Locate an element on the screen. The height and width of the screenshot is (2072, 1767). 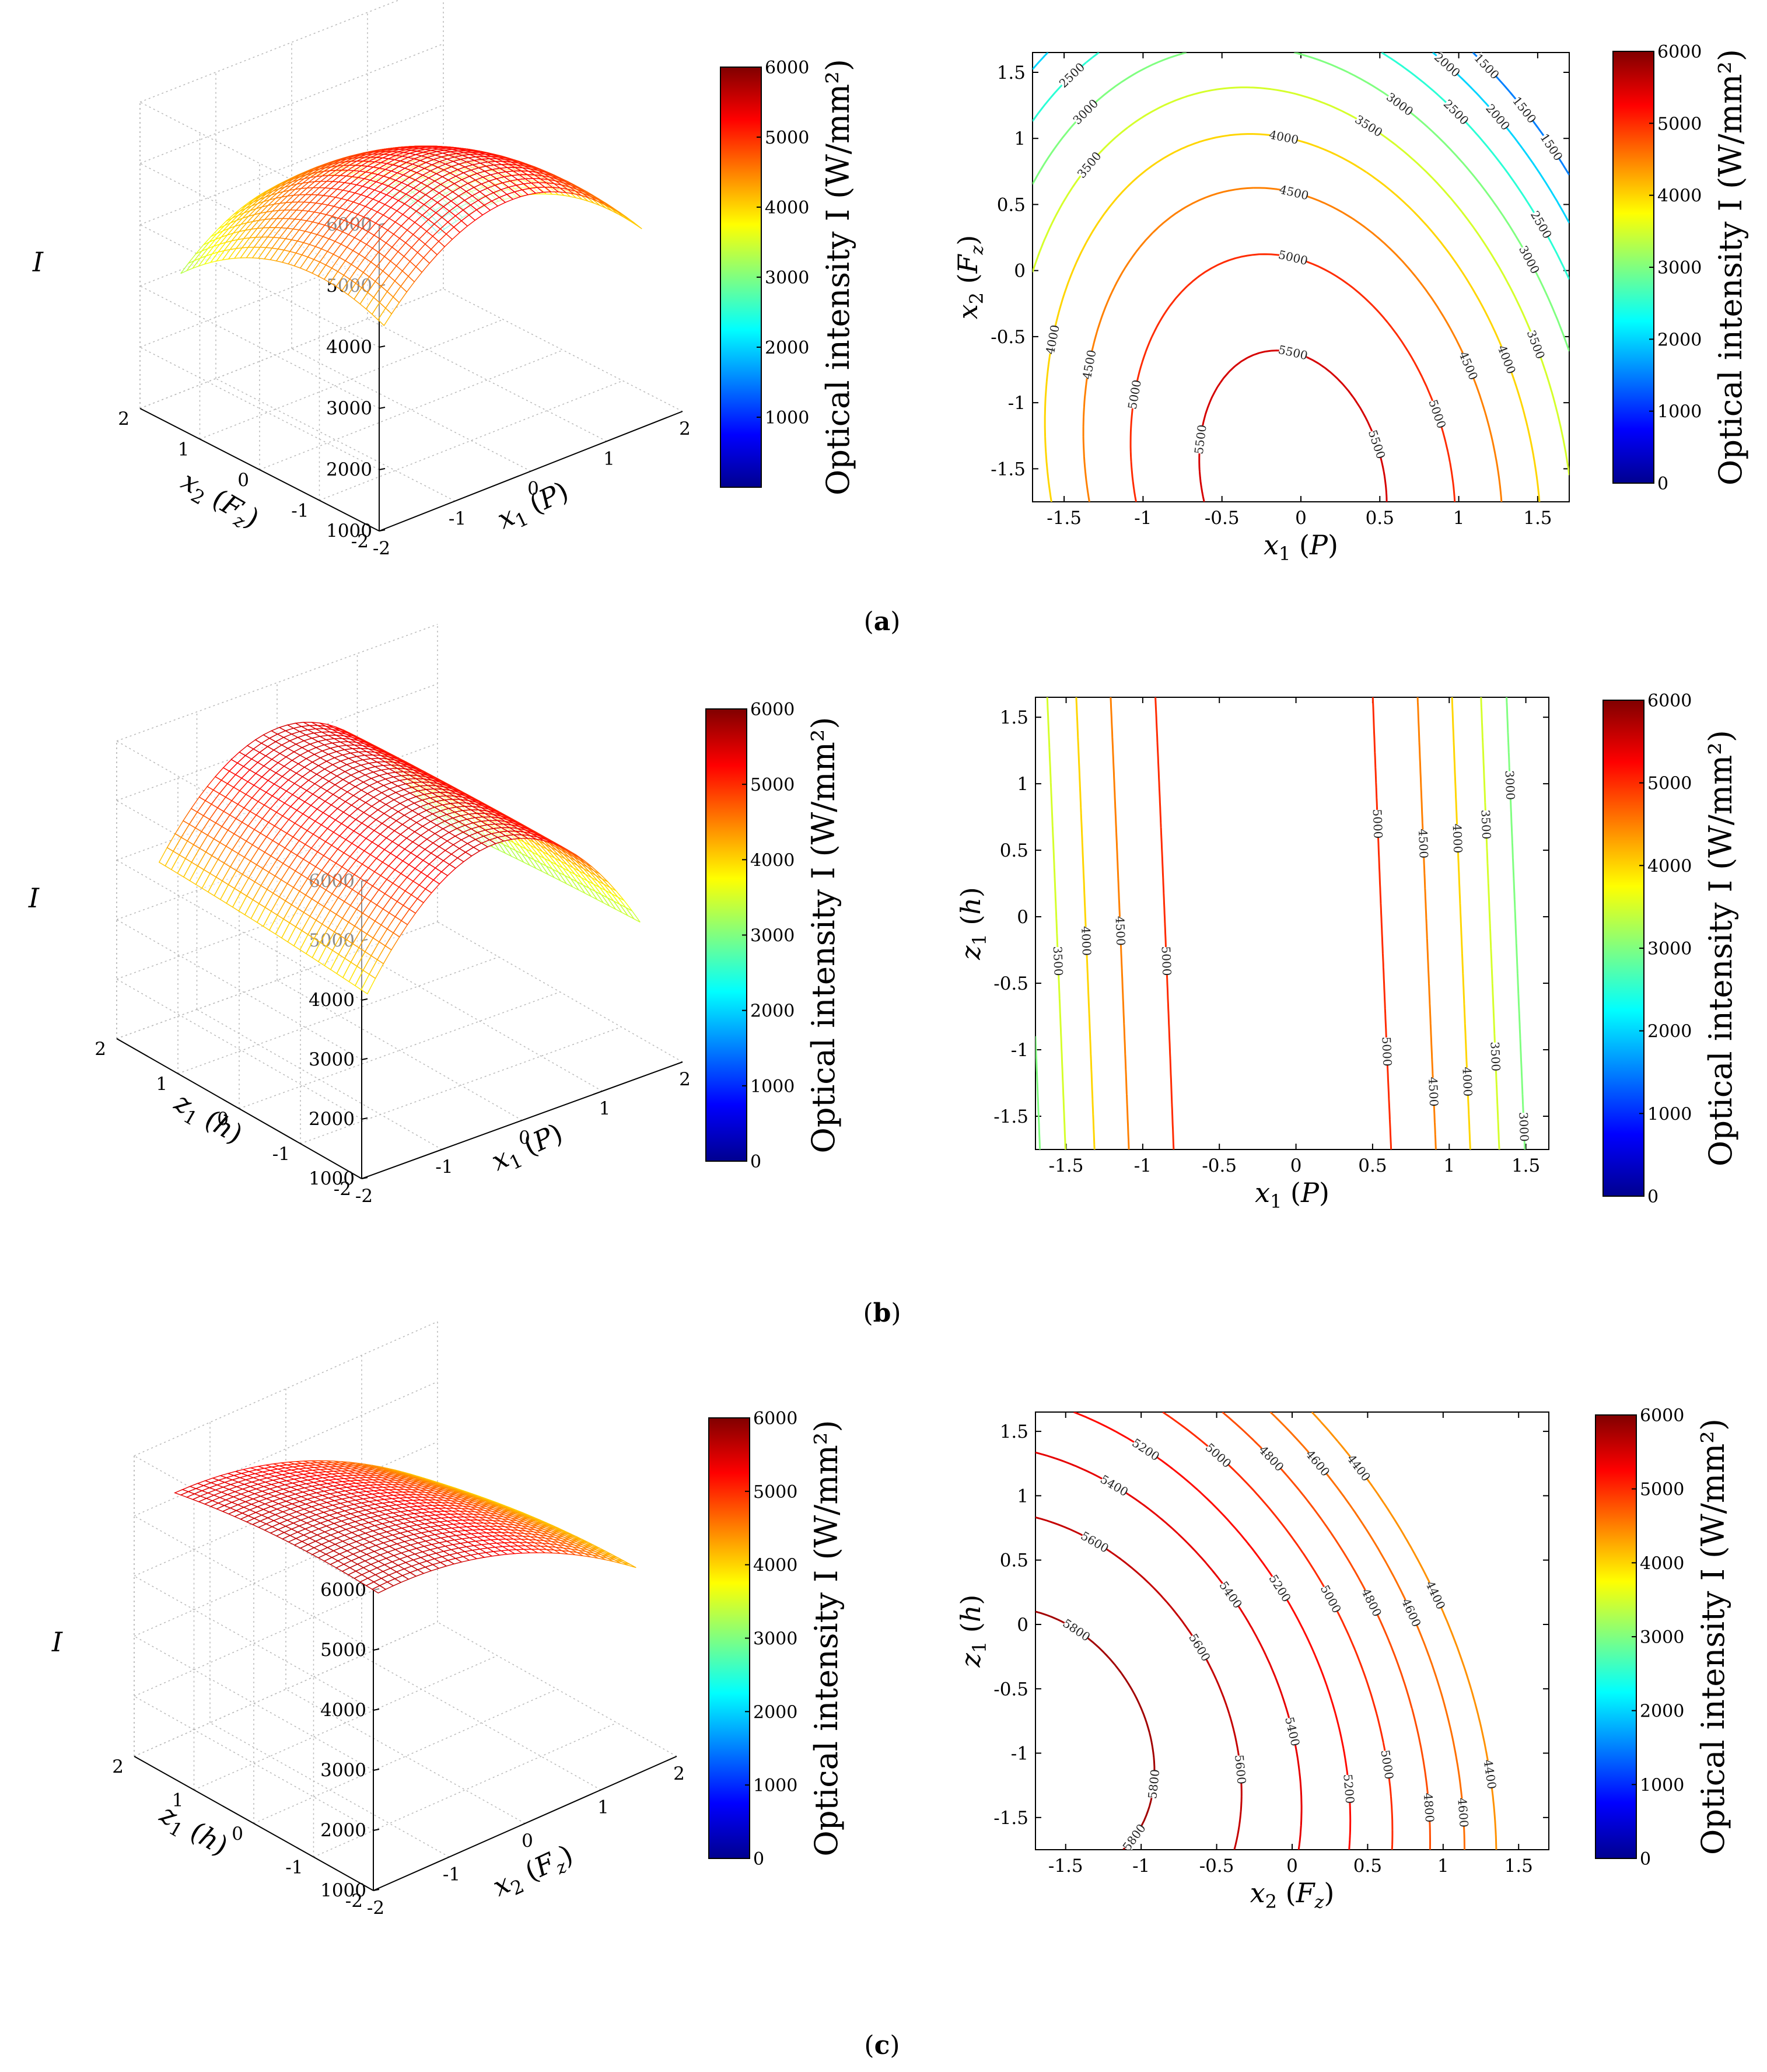
axis-label-part: P is located at coordinates (1318, 545).